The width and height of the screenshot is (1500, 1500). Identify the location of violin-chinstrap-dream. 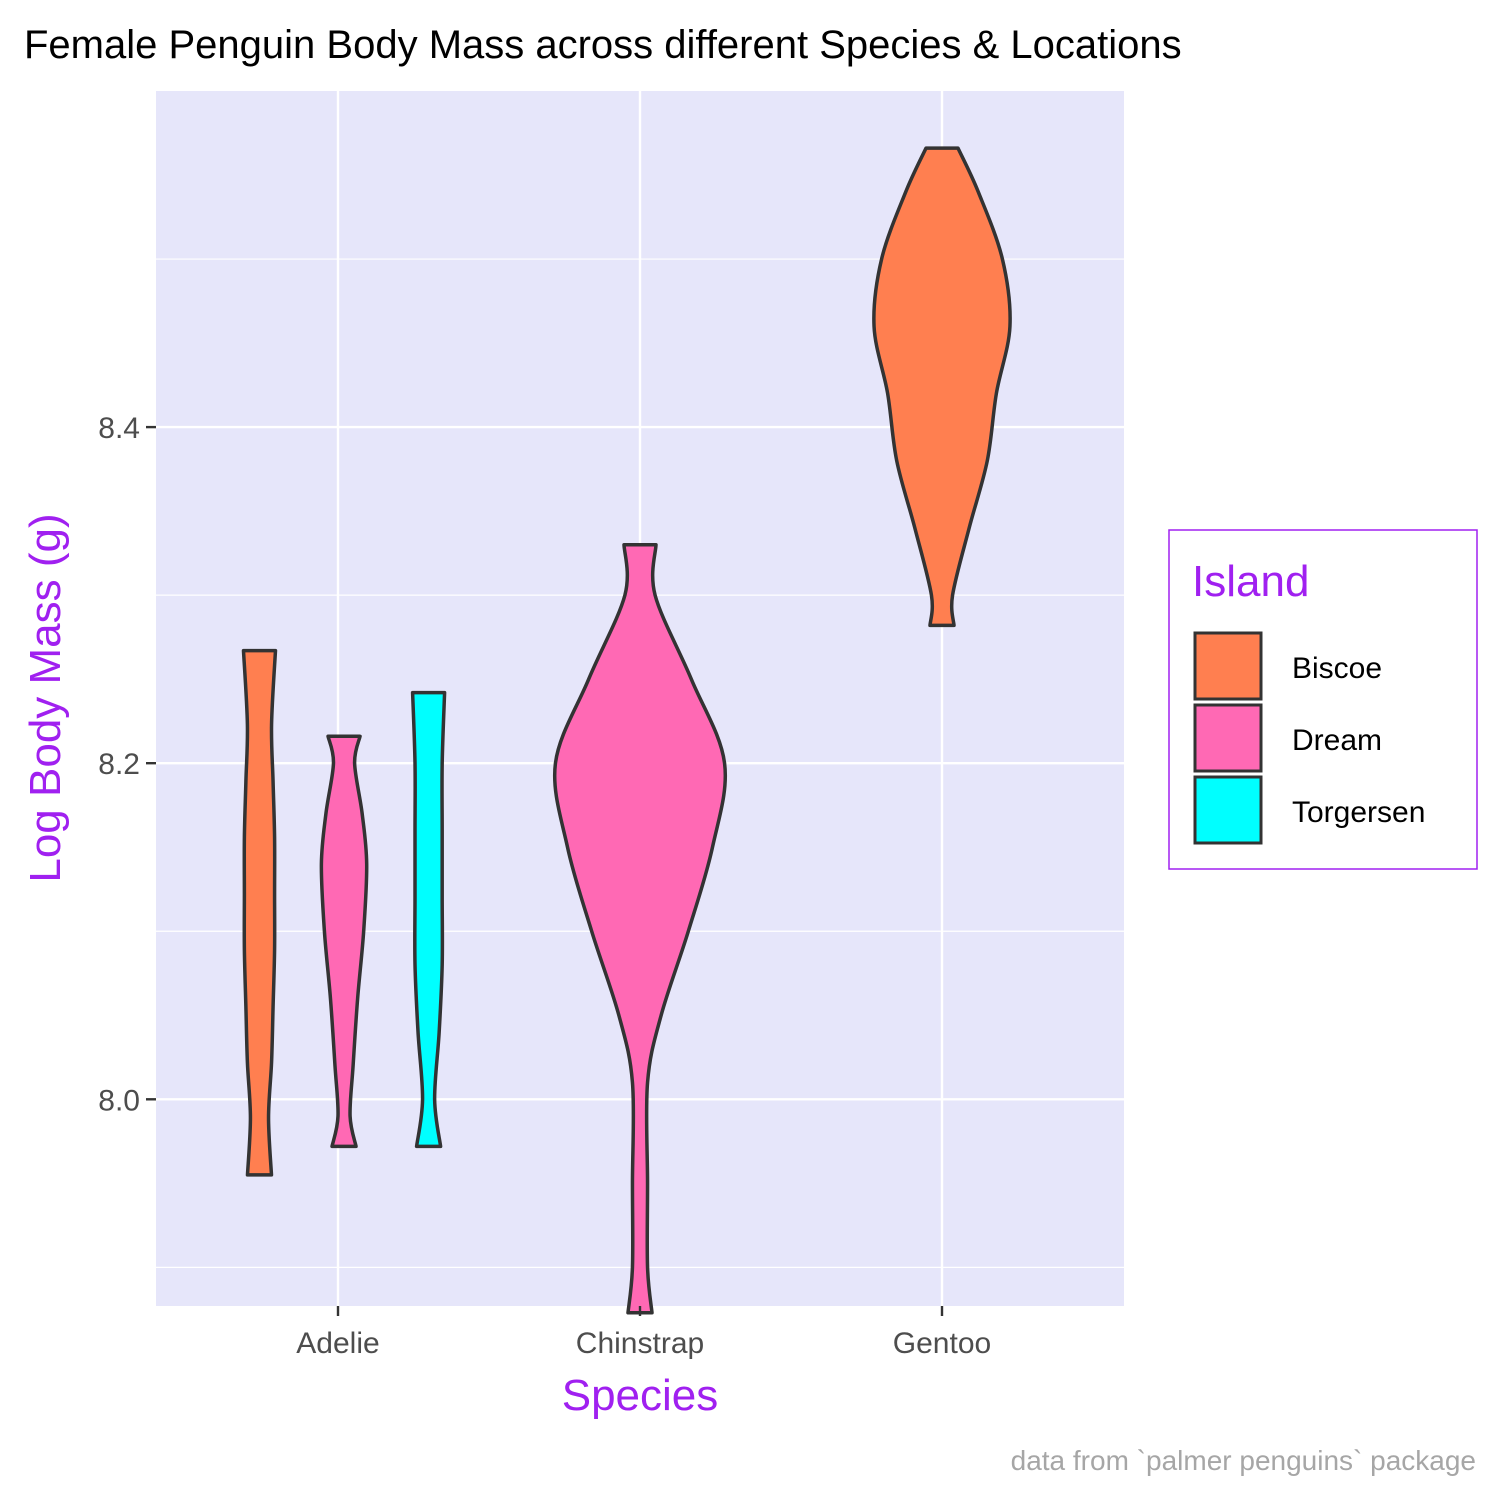
(640, 928).